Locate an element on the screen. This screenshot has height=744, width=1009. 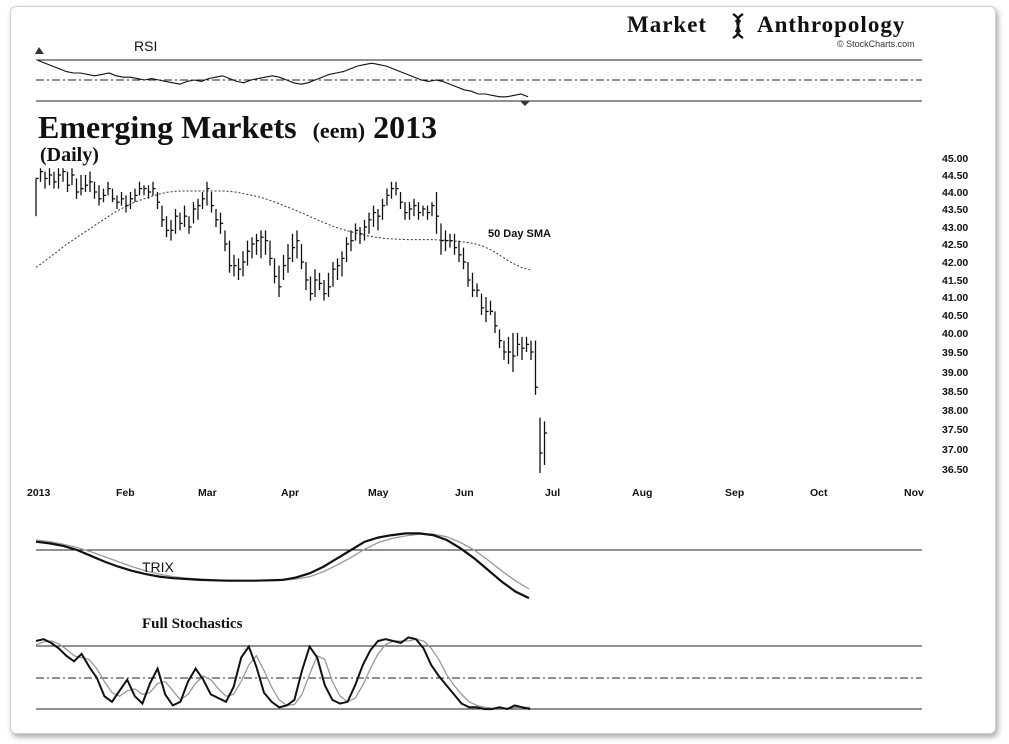
trix-panel: TRIX is located at coordinates (478, 566).